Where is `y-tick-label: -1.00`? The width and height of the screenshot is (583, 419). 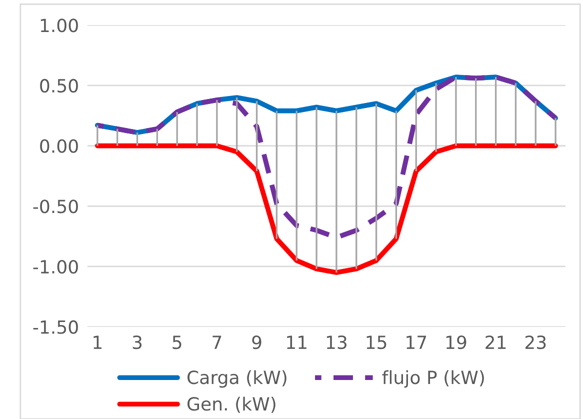
y-tick-label: -1.00 is located at coordinates (55, 267).